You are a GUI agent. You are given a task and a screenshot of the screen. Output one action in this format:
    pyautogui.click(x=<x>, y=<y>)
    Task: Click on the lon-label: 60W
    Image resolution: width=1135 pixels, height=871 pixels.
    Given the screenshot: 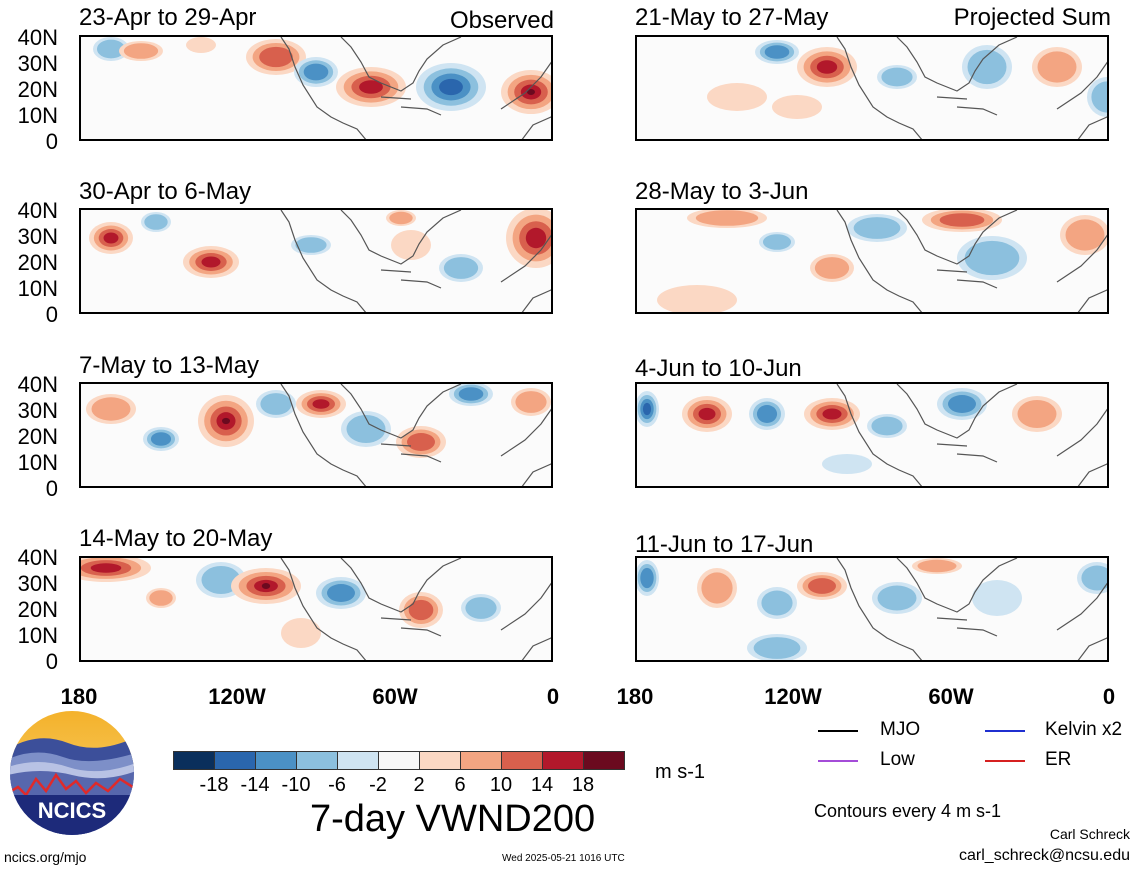 What is the action you would take?
    pyautogui.click(x=395, y=696)
    